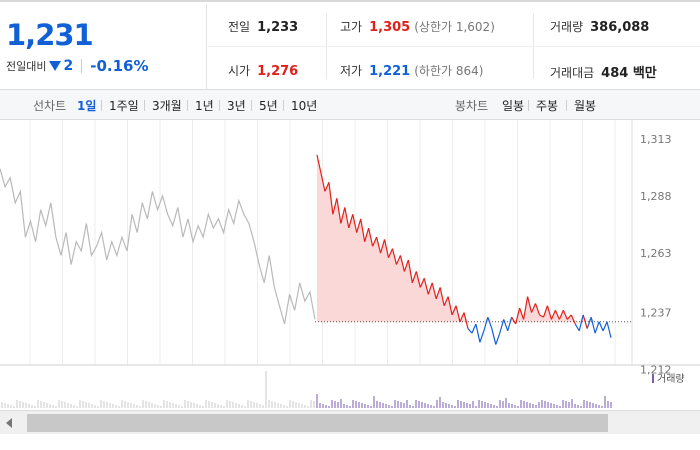 This screenshot has width=700, height=450. I want to click on chart-scrollbar, so click(350, 422).